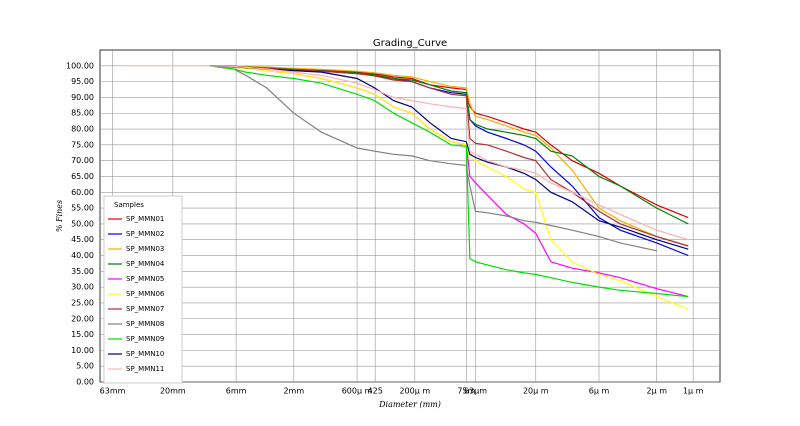 The height and width of the screenshot is (426, 800). I want to click on y-axis-label: % Fines, so click(59, 216).